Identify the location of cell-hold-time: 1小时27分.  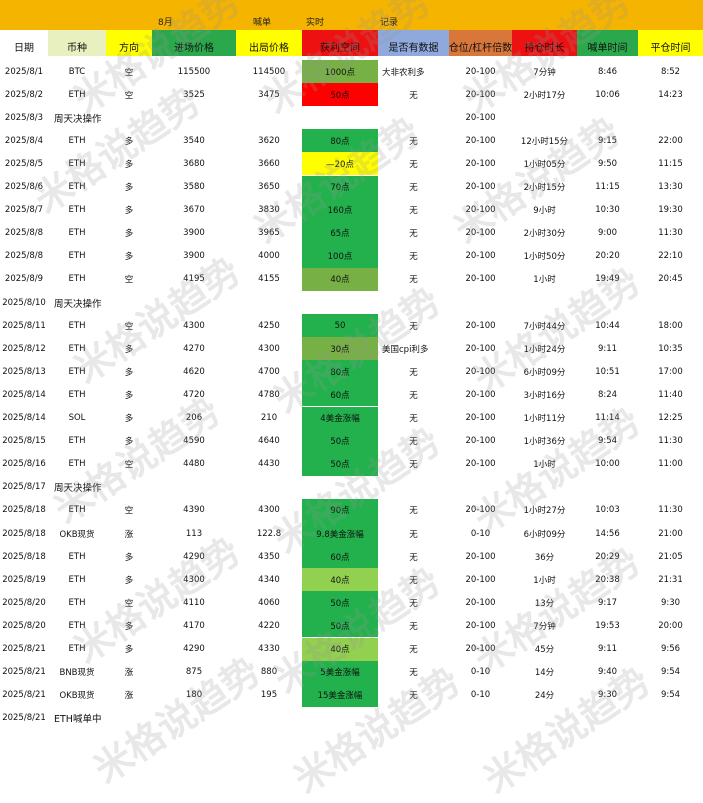
(544, 511).